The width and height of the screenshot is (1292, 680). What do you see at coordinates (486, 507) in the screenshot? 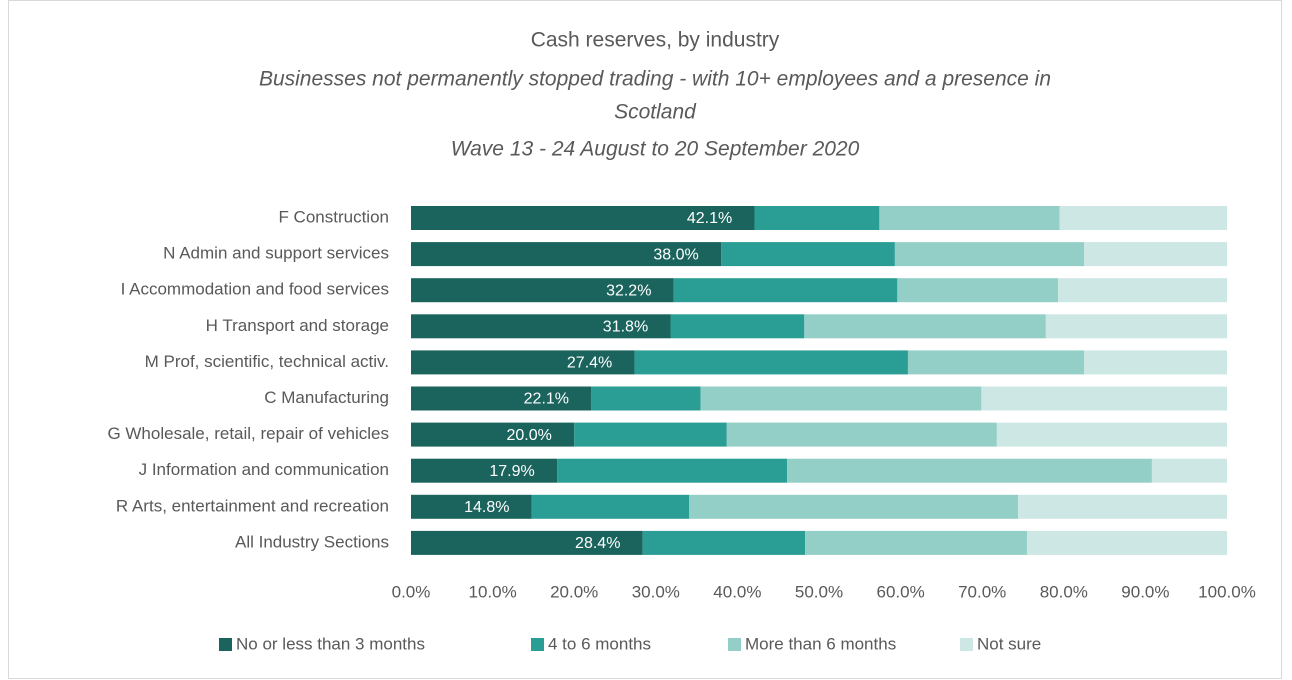
I see `data-label: 14.8%` at bounding box center [486, 507].